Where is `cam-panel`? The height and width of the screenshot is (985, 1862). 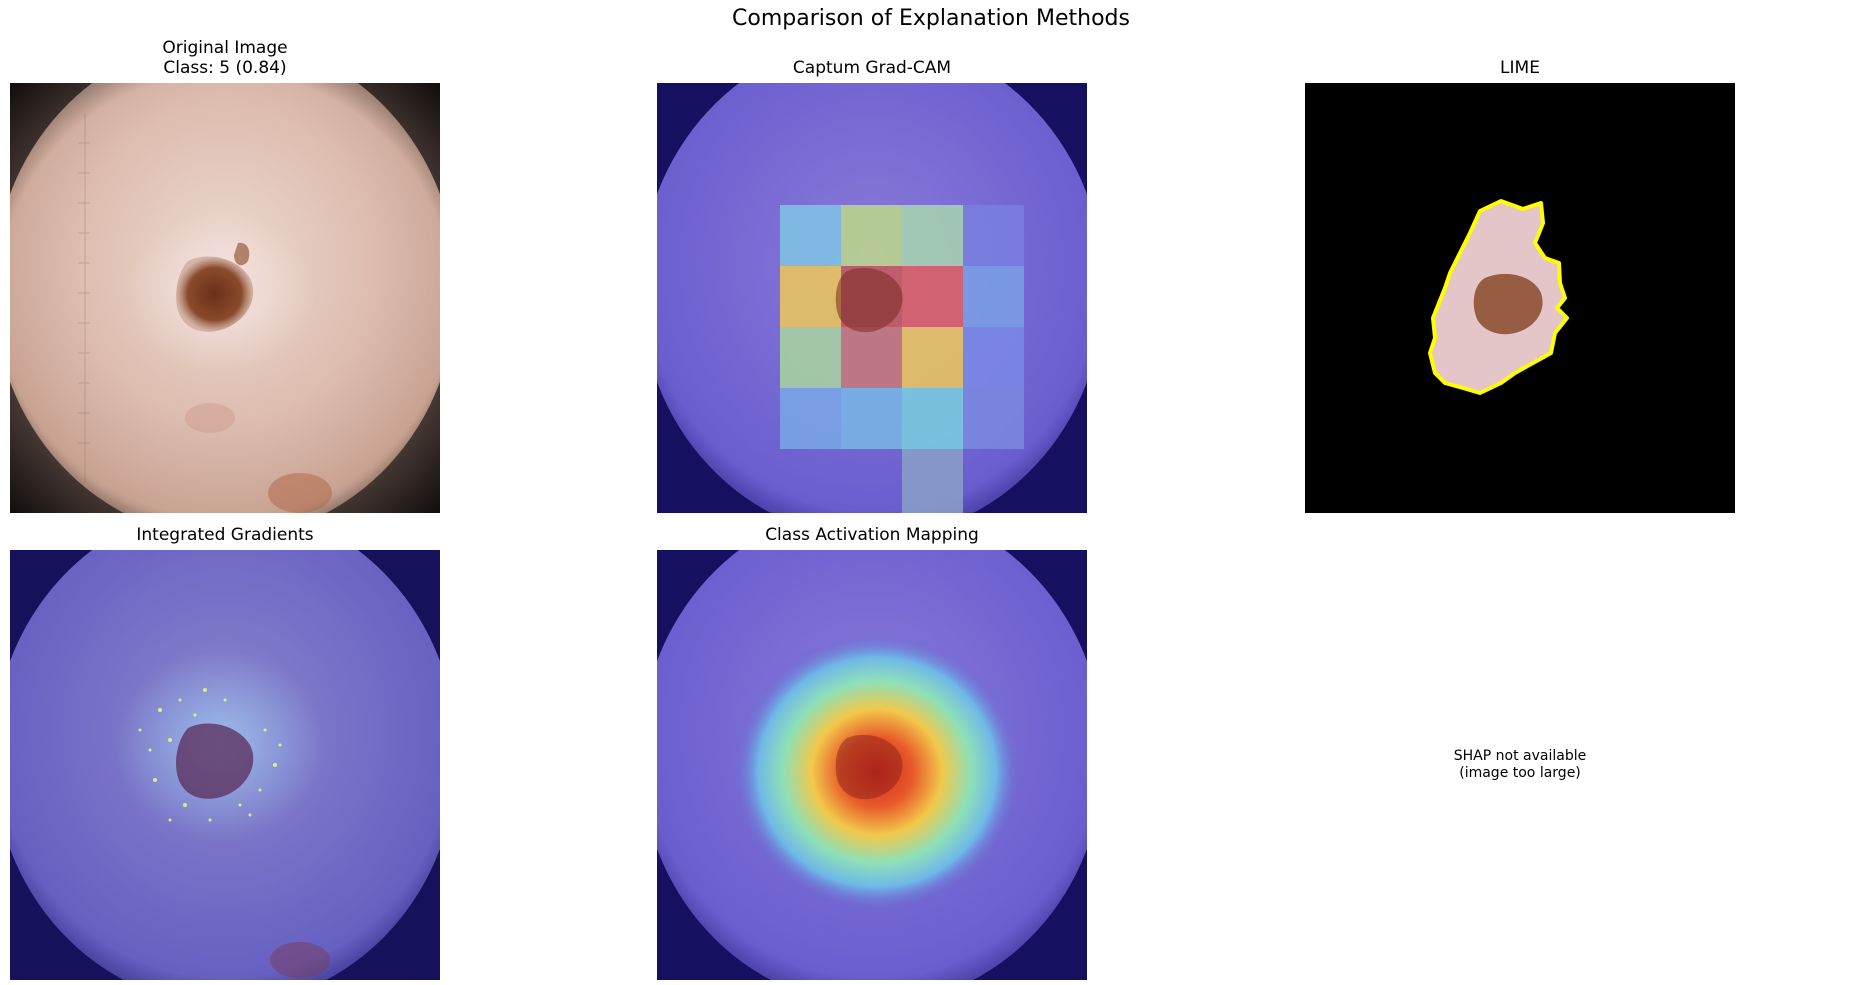
cam-panel is located at coordinates (872, 765).